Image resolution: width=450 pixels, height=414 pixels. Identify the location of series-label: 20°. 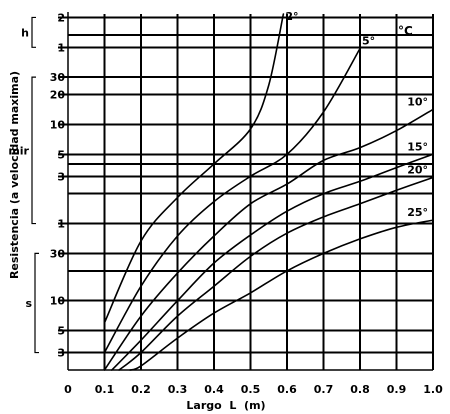
(417, 169).